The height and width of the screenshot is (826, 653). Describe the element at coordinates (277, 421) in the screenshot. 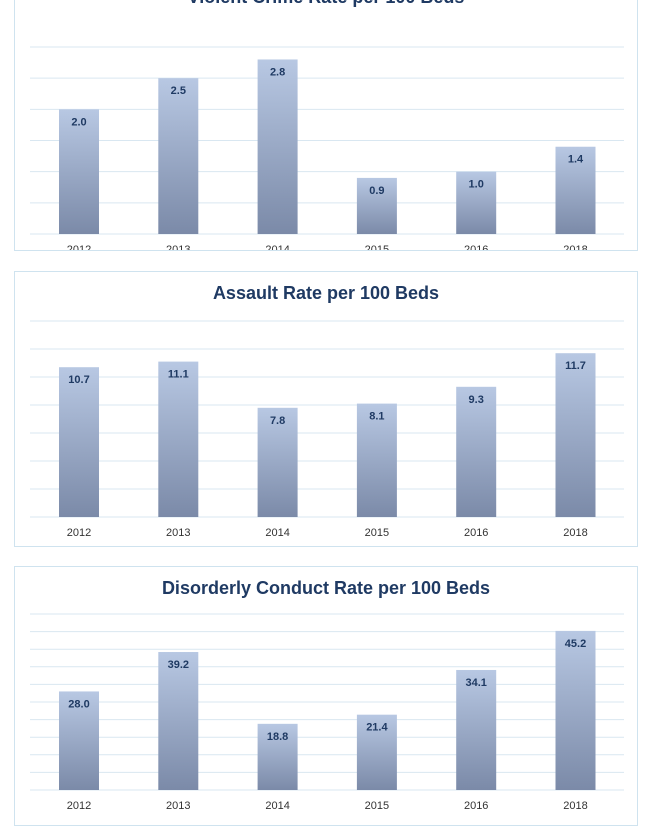

I see `bar-value-label: 7.8` at that location.